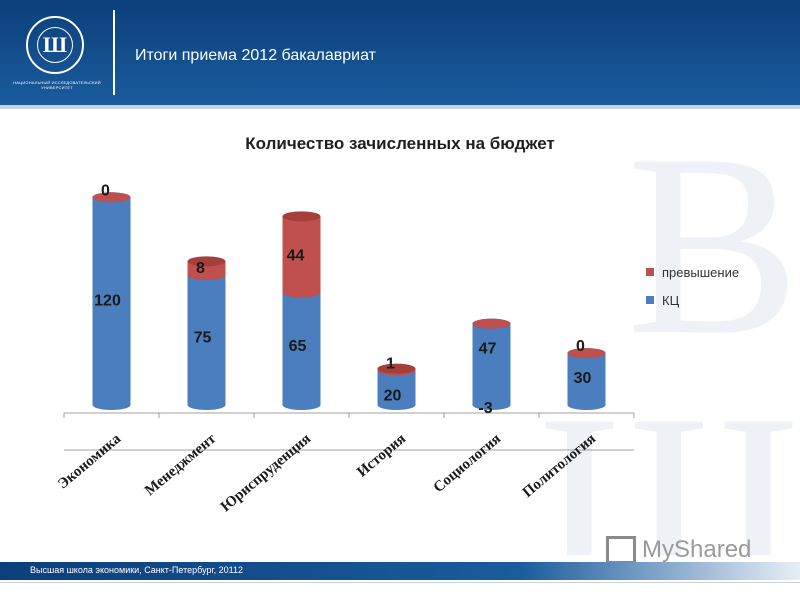  Describe the element at coordinates (697, 549) in the screenshot. I see `myshared-label: MyShared` at that location.